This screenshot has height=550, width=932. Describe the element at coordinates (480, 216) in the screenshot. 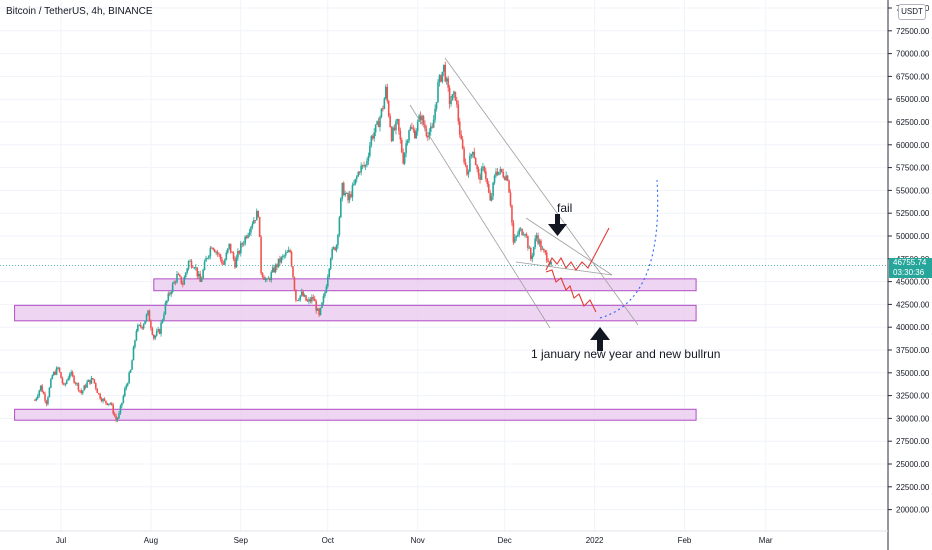

I see `channel-lower-line` at that location.